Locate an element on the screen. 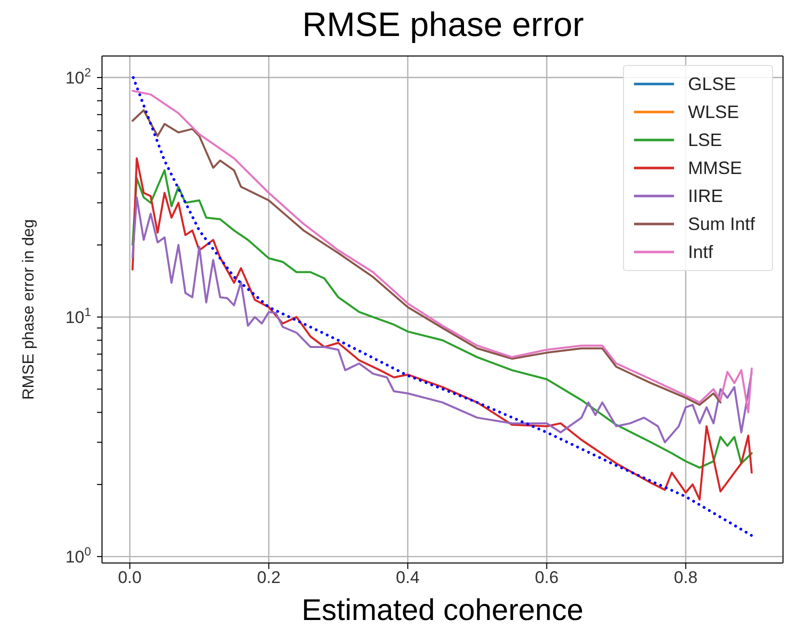 Image resolution: width=795 pixels, height=630 pixels. x-tick-label: 0.4 is located at coordinates (408, 578).